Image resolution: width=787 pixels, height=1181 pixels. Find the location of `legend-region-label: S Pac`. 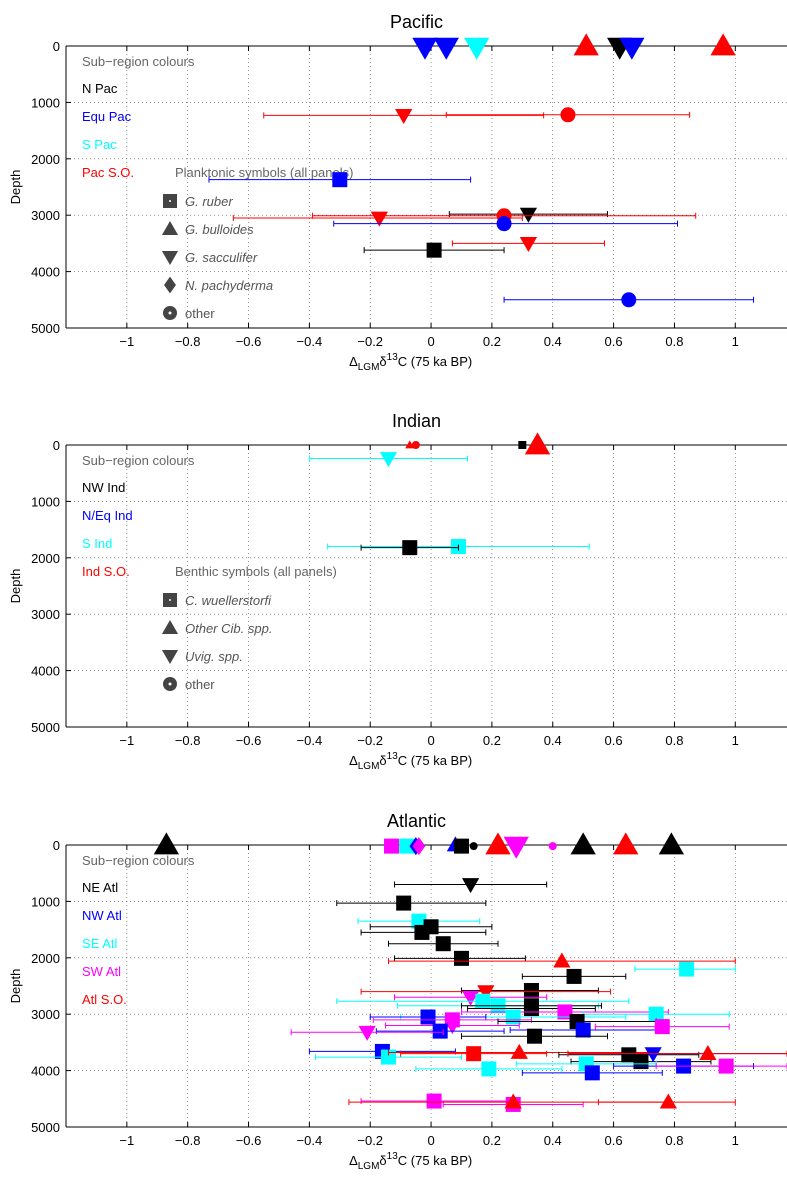

legend-region-label: S Pac is located at coordinates (99, 144).